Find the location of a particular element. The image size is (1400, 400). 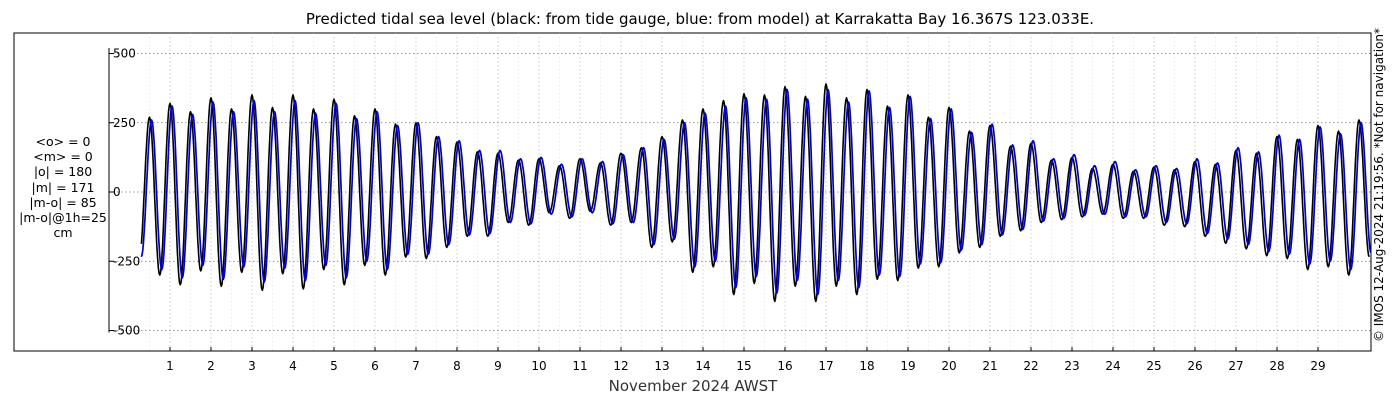

x-tick-label: 25 is located at coordinates (1153, 366).